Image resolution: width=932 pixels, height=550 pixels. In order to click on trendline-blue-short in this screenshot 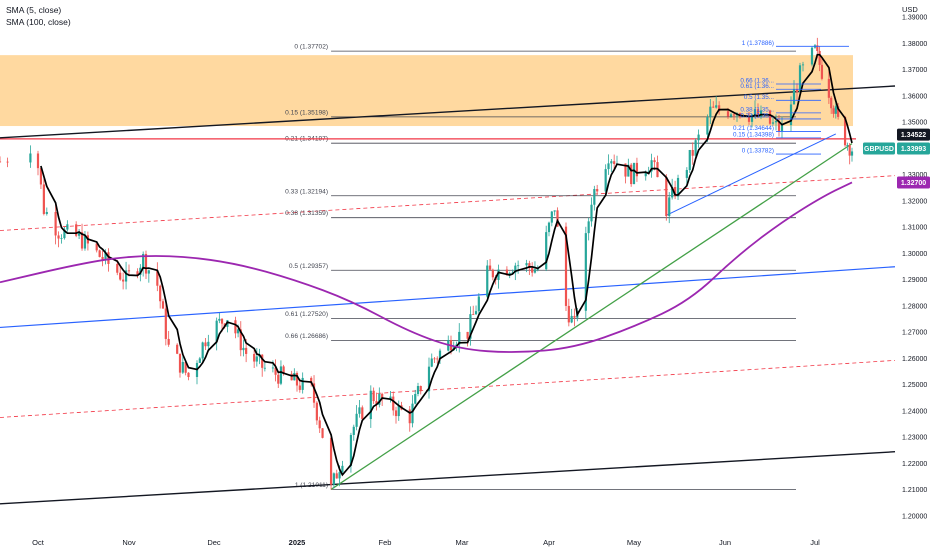, I will do `click(751, 174)`.